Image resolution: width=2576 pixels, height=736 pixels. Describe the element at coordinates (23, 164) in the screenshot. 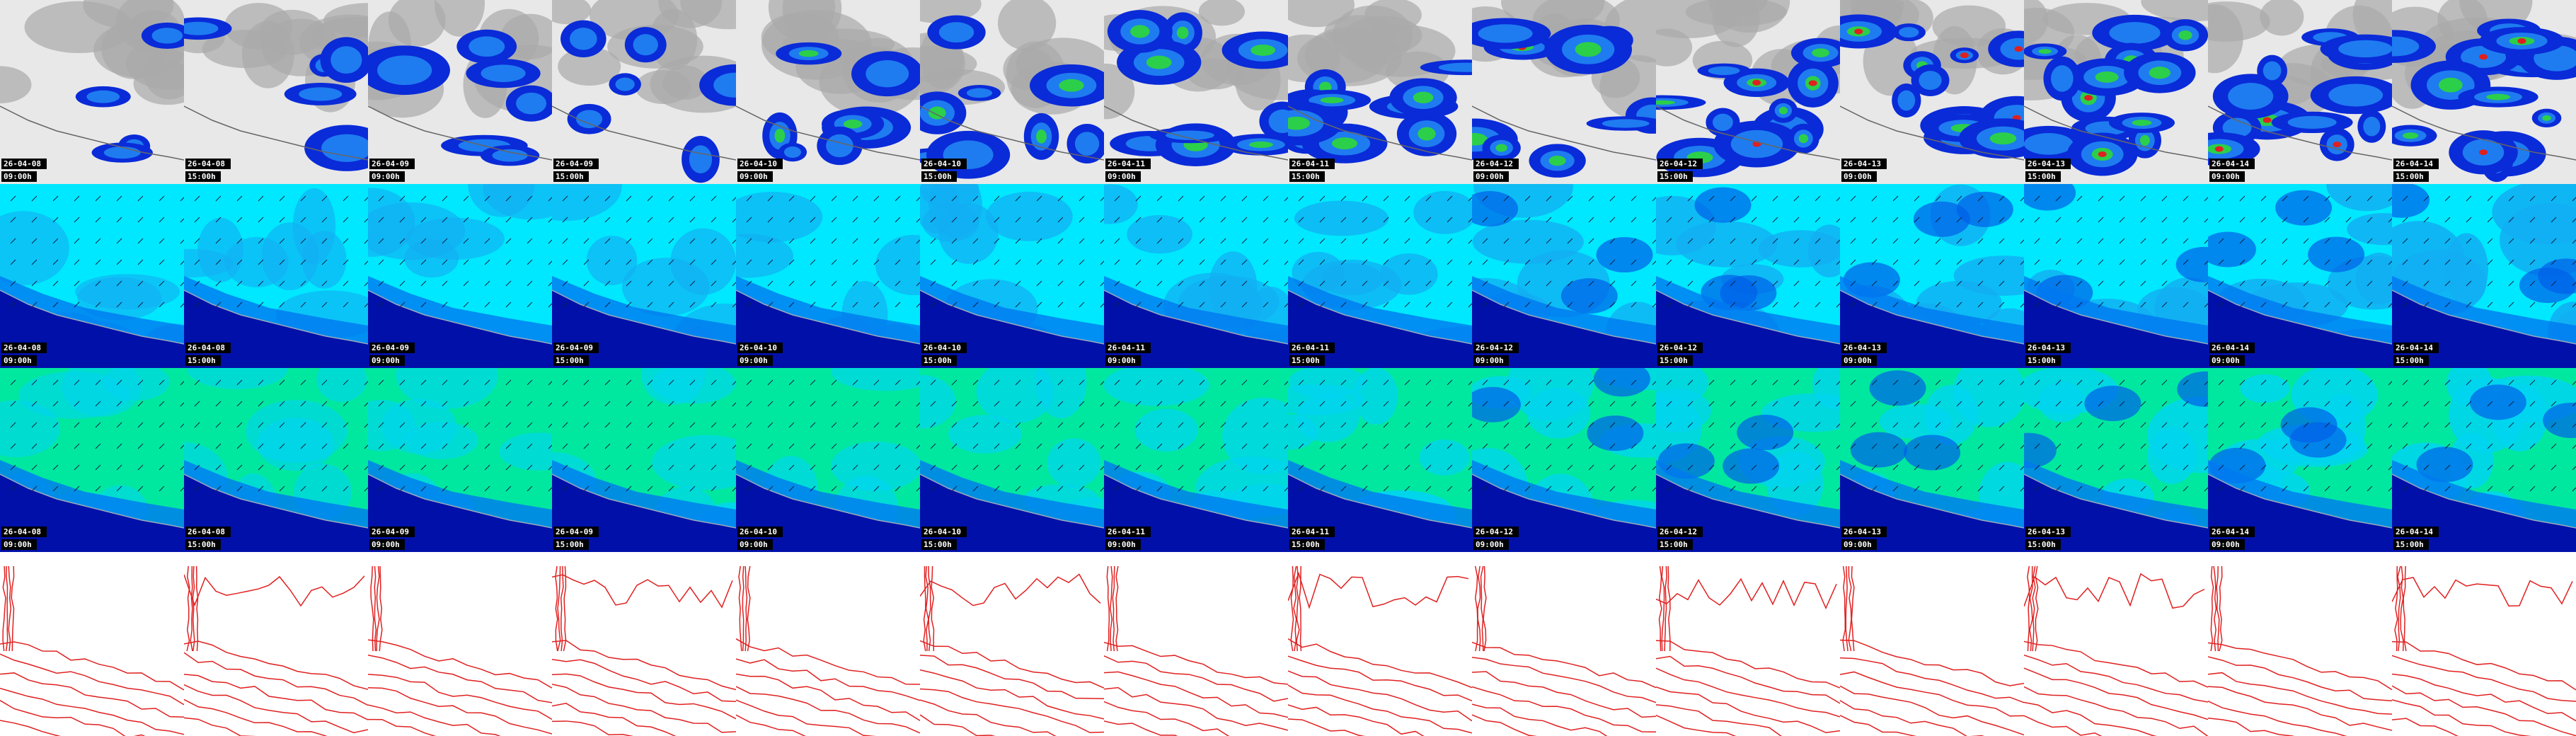

I see `tile-date: 26-04-08` at that location.